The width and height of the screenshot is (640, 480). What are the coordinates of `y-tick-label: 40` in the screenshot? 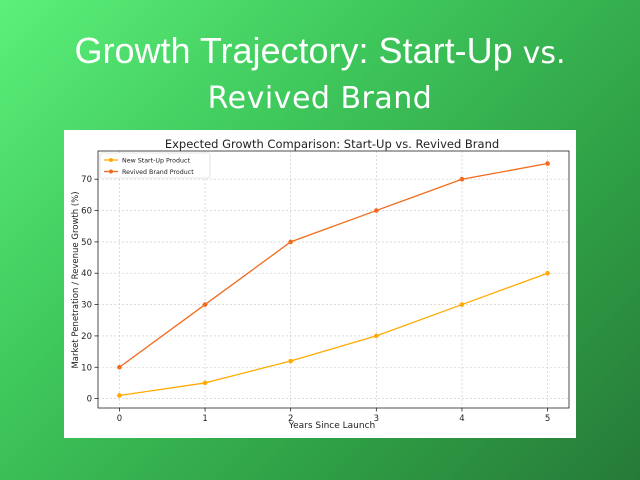 It's located at (86, 274).